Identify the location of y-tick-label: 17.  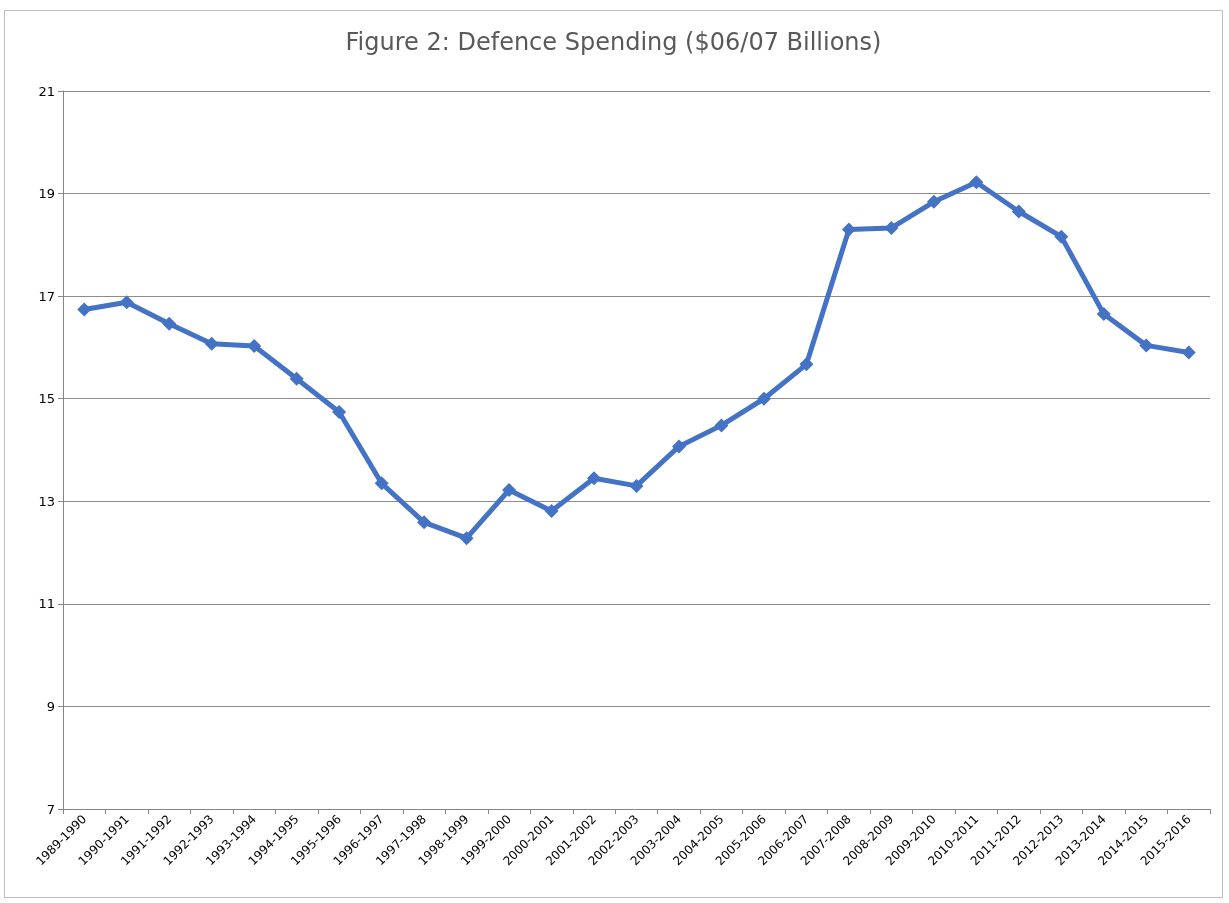
(46, 296).